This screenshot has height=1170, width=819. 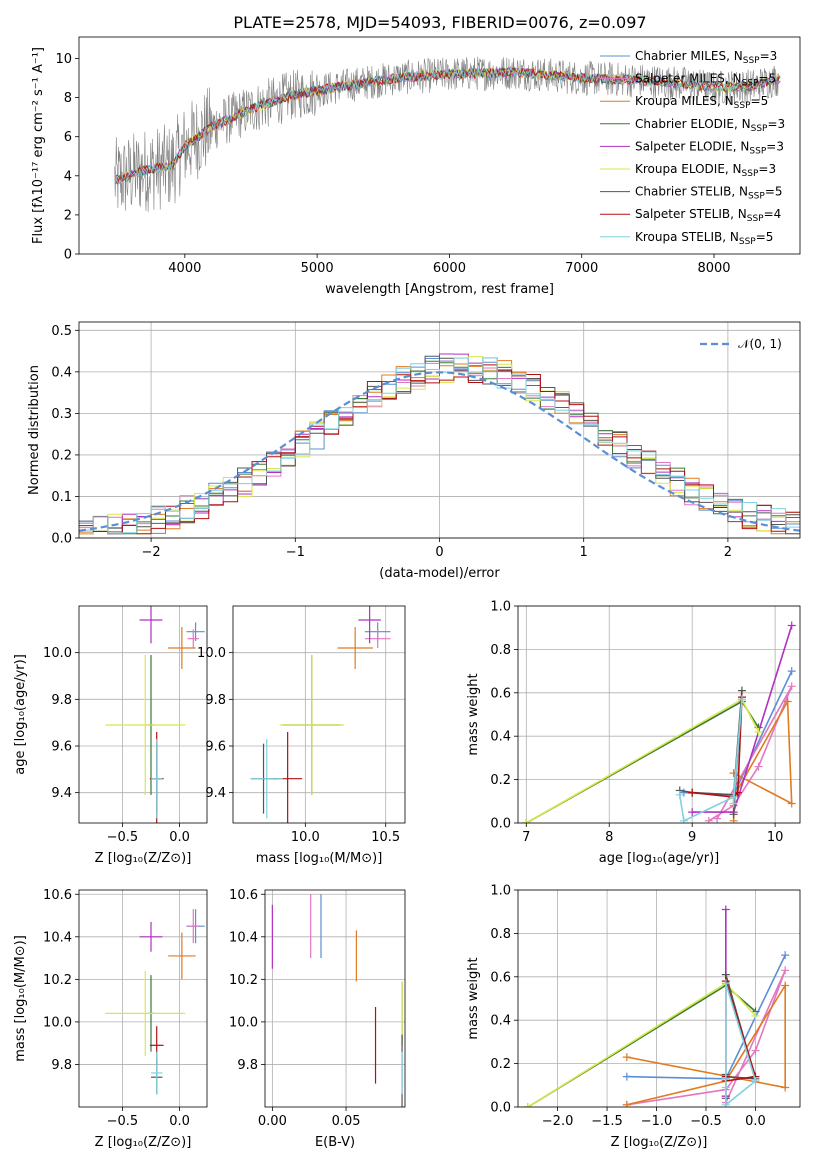 I want to click on x-tick-label: 7000, so click(x=581, y=268).